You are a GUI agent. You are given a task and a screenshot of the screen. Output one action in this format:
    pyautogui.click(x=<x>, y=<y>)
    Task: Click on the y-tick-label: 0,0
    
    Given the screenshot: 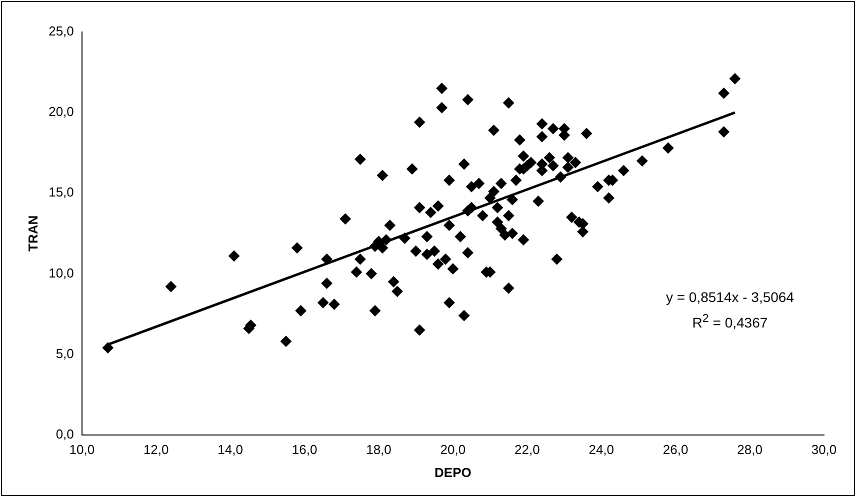 What is the action you would take?
    pyautogui.click(x=65, y=434)
    